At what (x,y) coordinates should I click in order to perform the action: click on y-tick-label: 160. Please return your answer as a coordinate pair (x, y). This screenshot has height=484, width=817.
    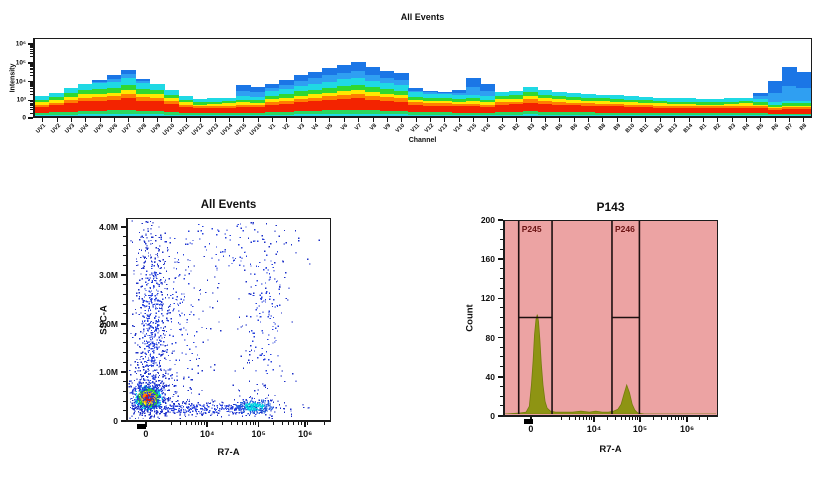
    Looking at the image, I should click on (487, 259).